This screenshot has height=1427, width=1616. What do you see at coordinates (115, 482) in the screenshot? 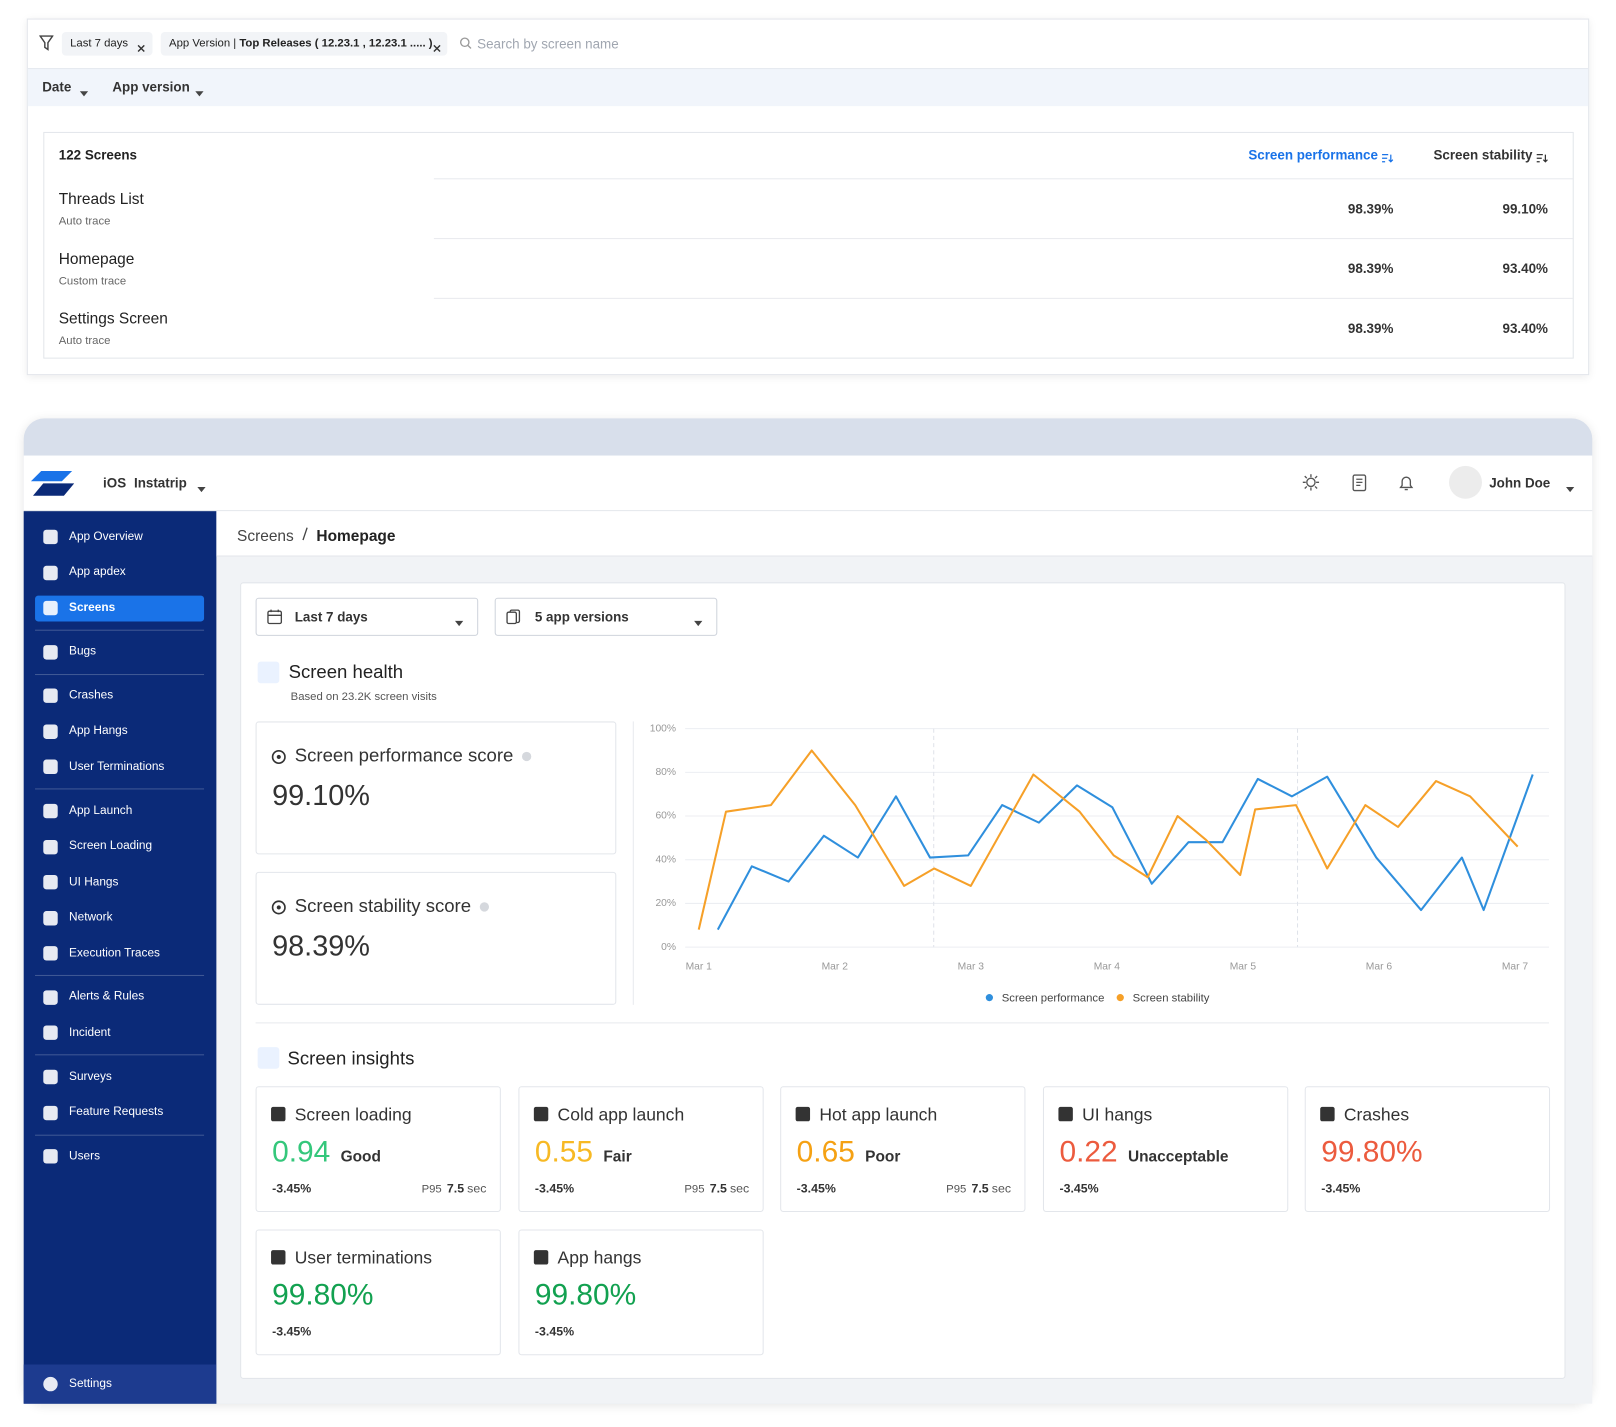
I see `platform: iOS` at bounding box center [115, 482].